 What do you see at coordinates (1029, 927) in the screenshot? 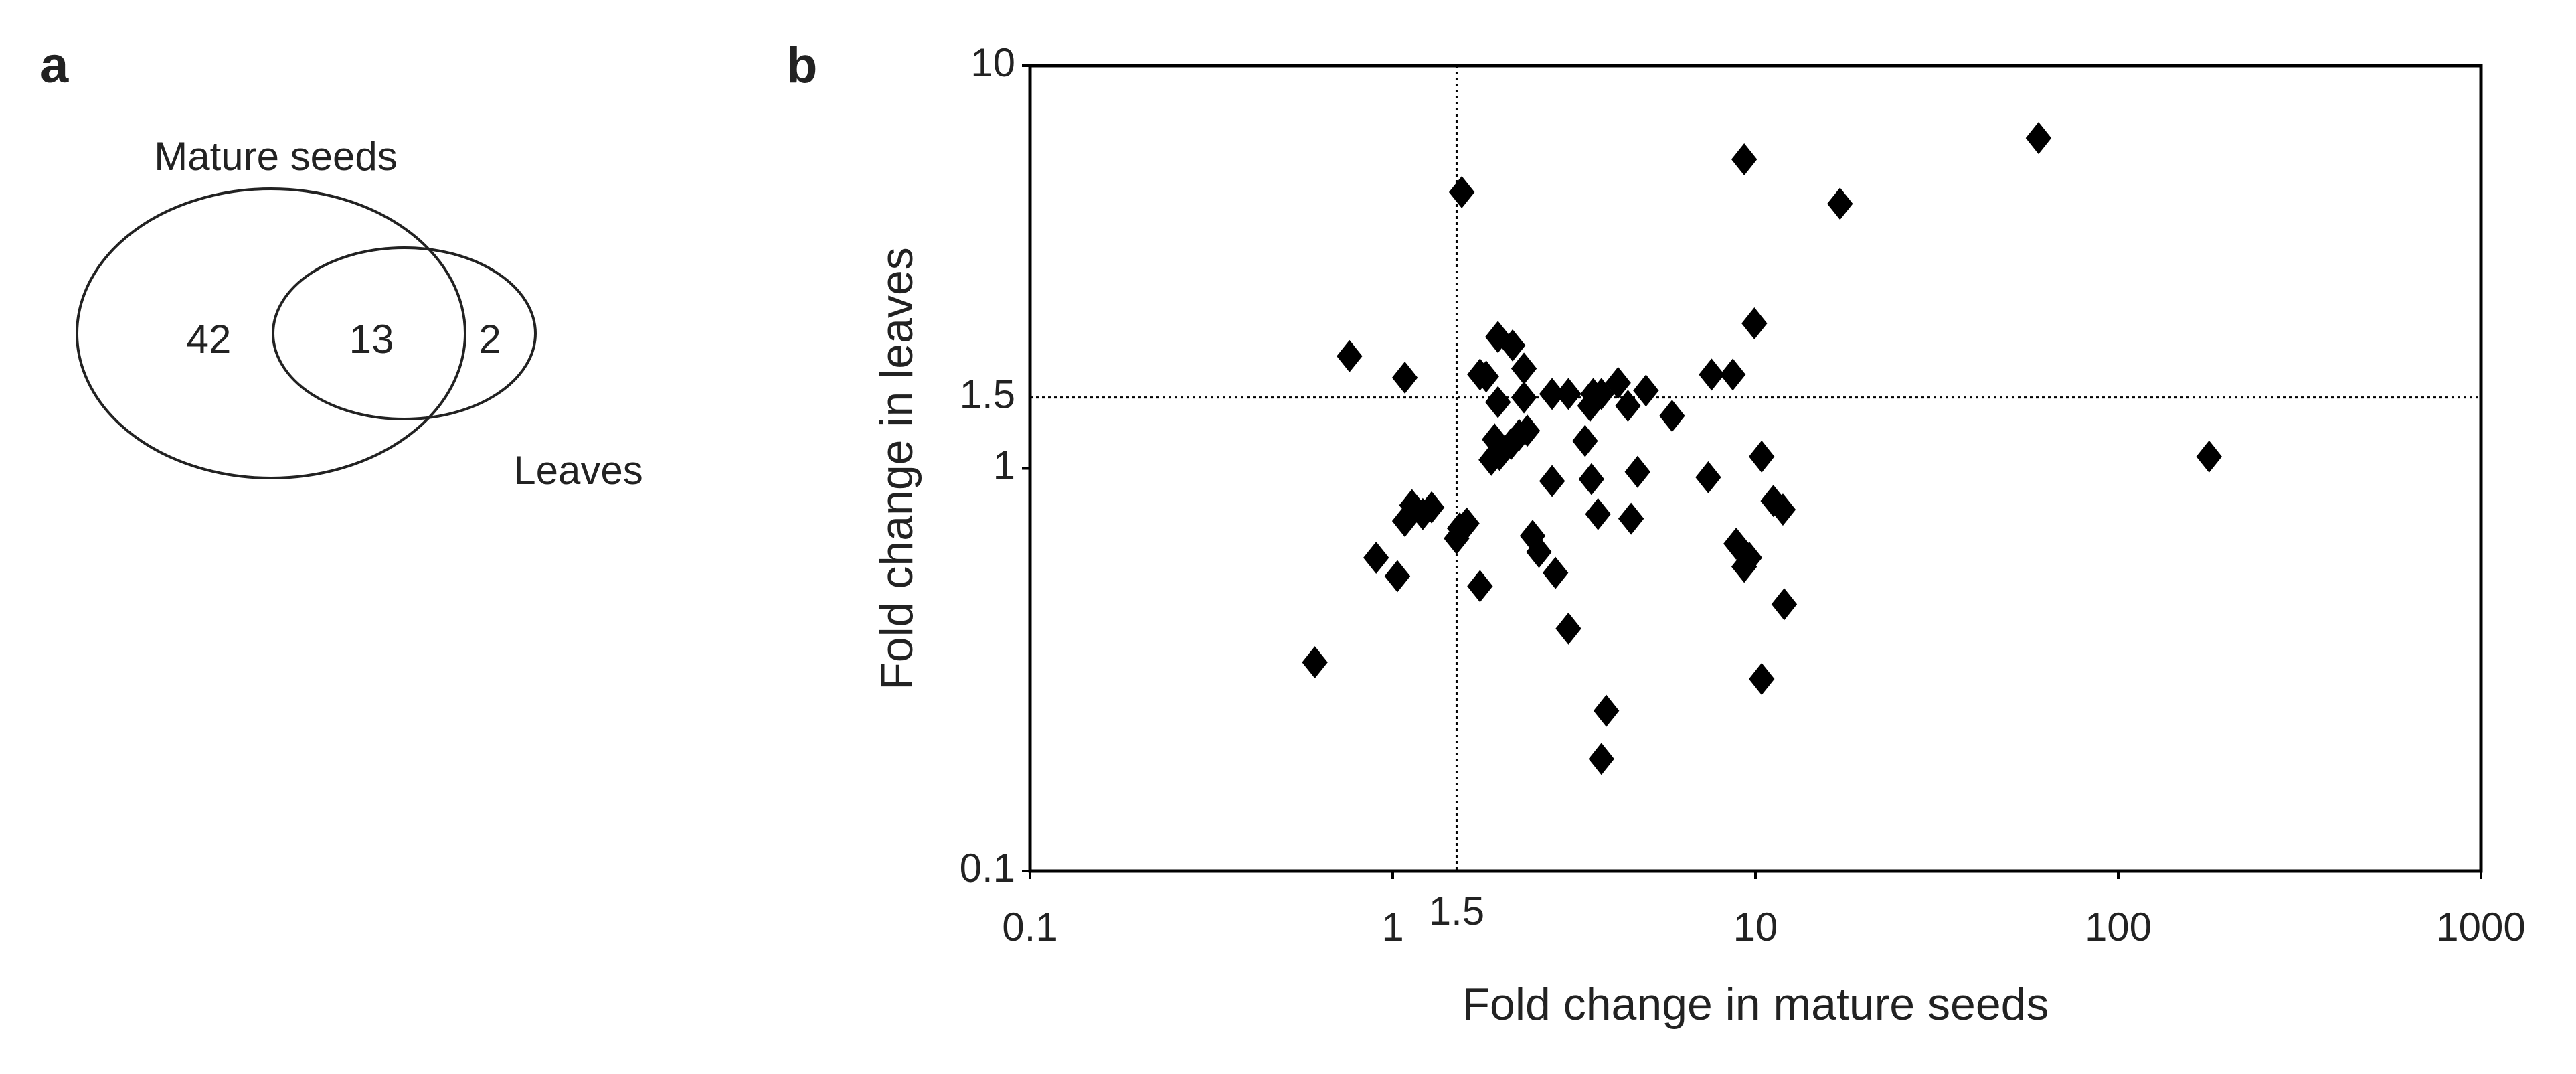
I see `x-tick-label: 0.1` at bounding box center [1029, 927].